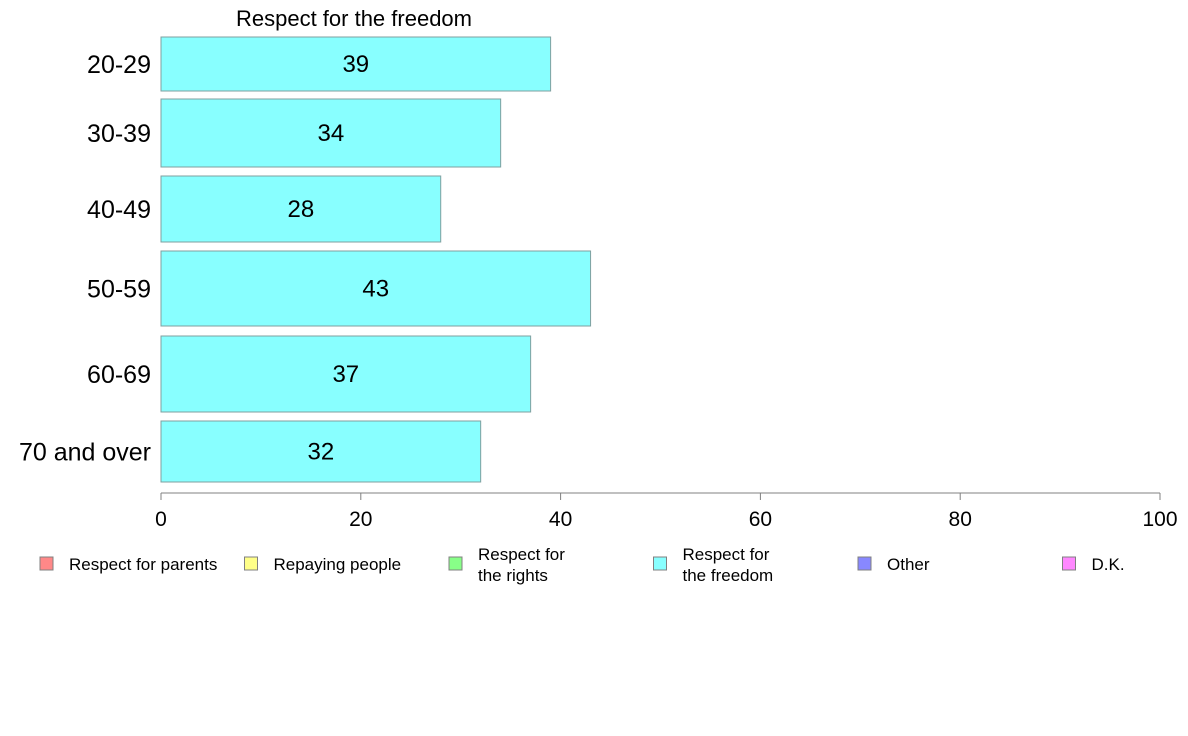  I want to click on category-label: 20-29, so click(119, 65).